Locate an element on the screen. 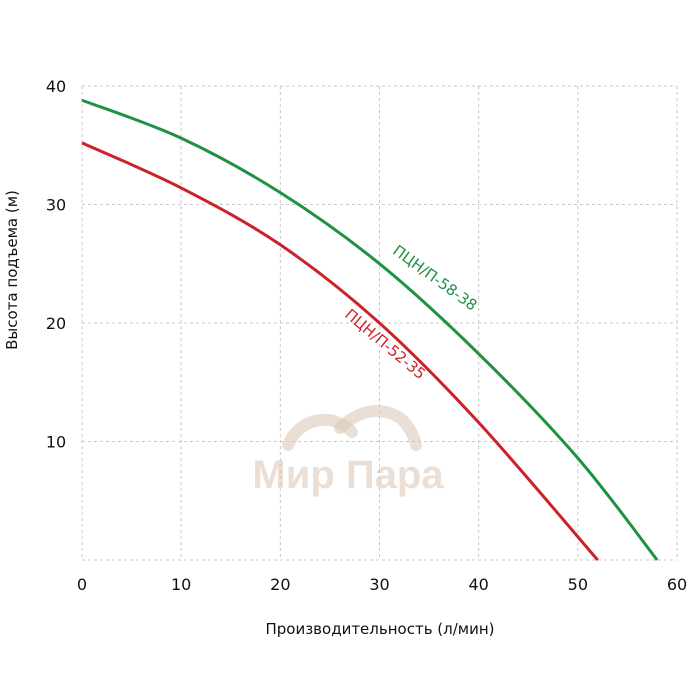 Image resolution: width=700 pixels, height=700 pixels. y-axis-label: Высота подъема (м) is located at coordinates (12, 270).